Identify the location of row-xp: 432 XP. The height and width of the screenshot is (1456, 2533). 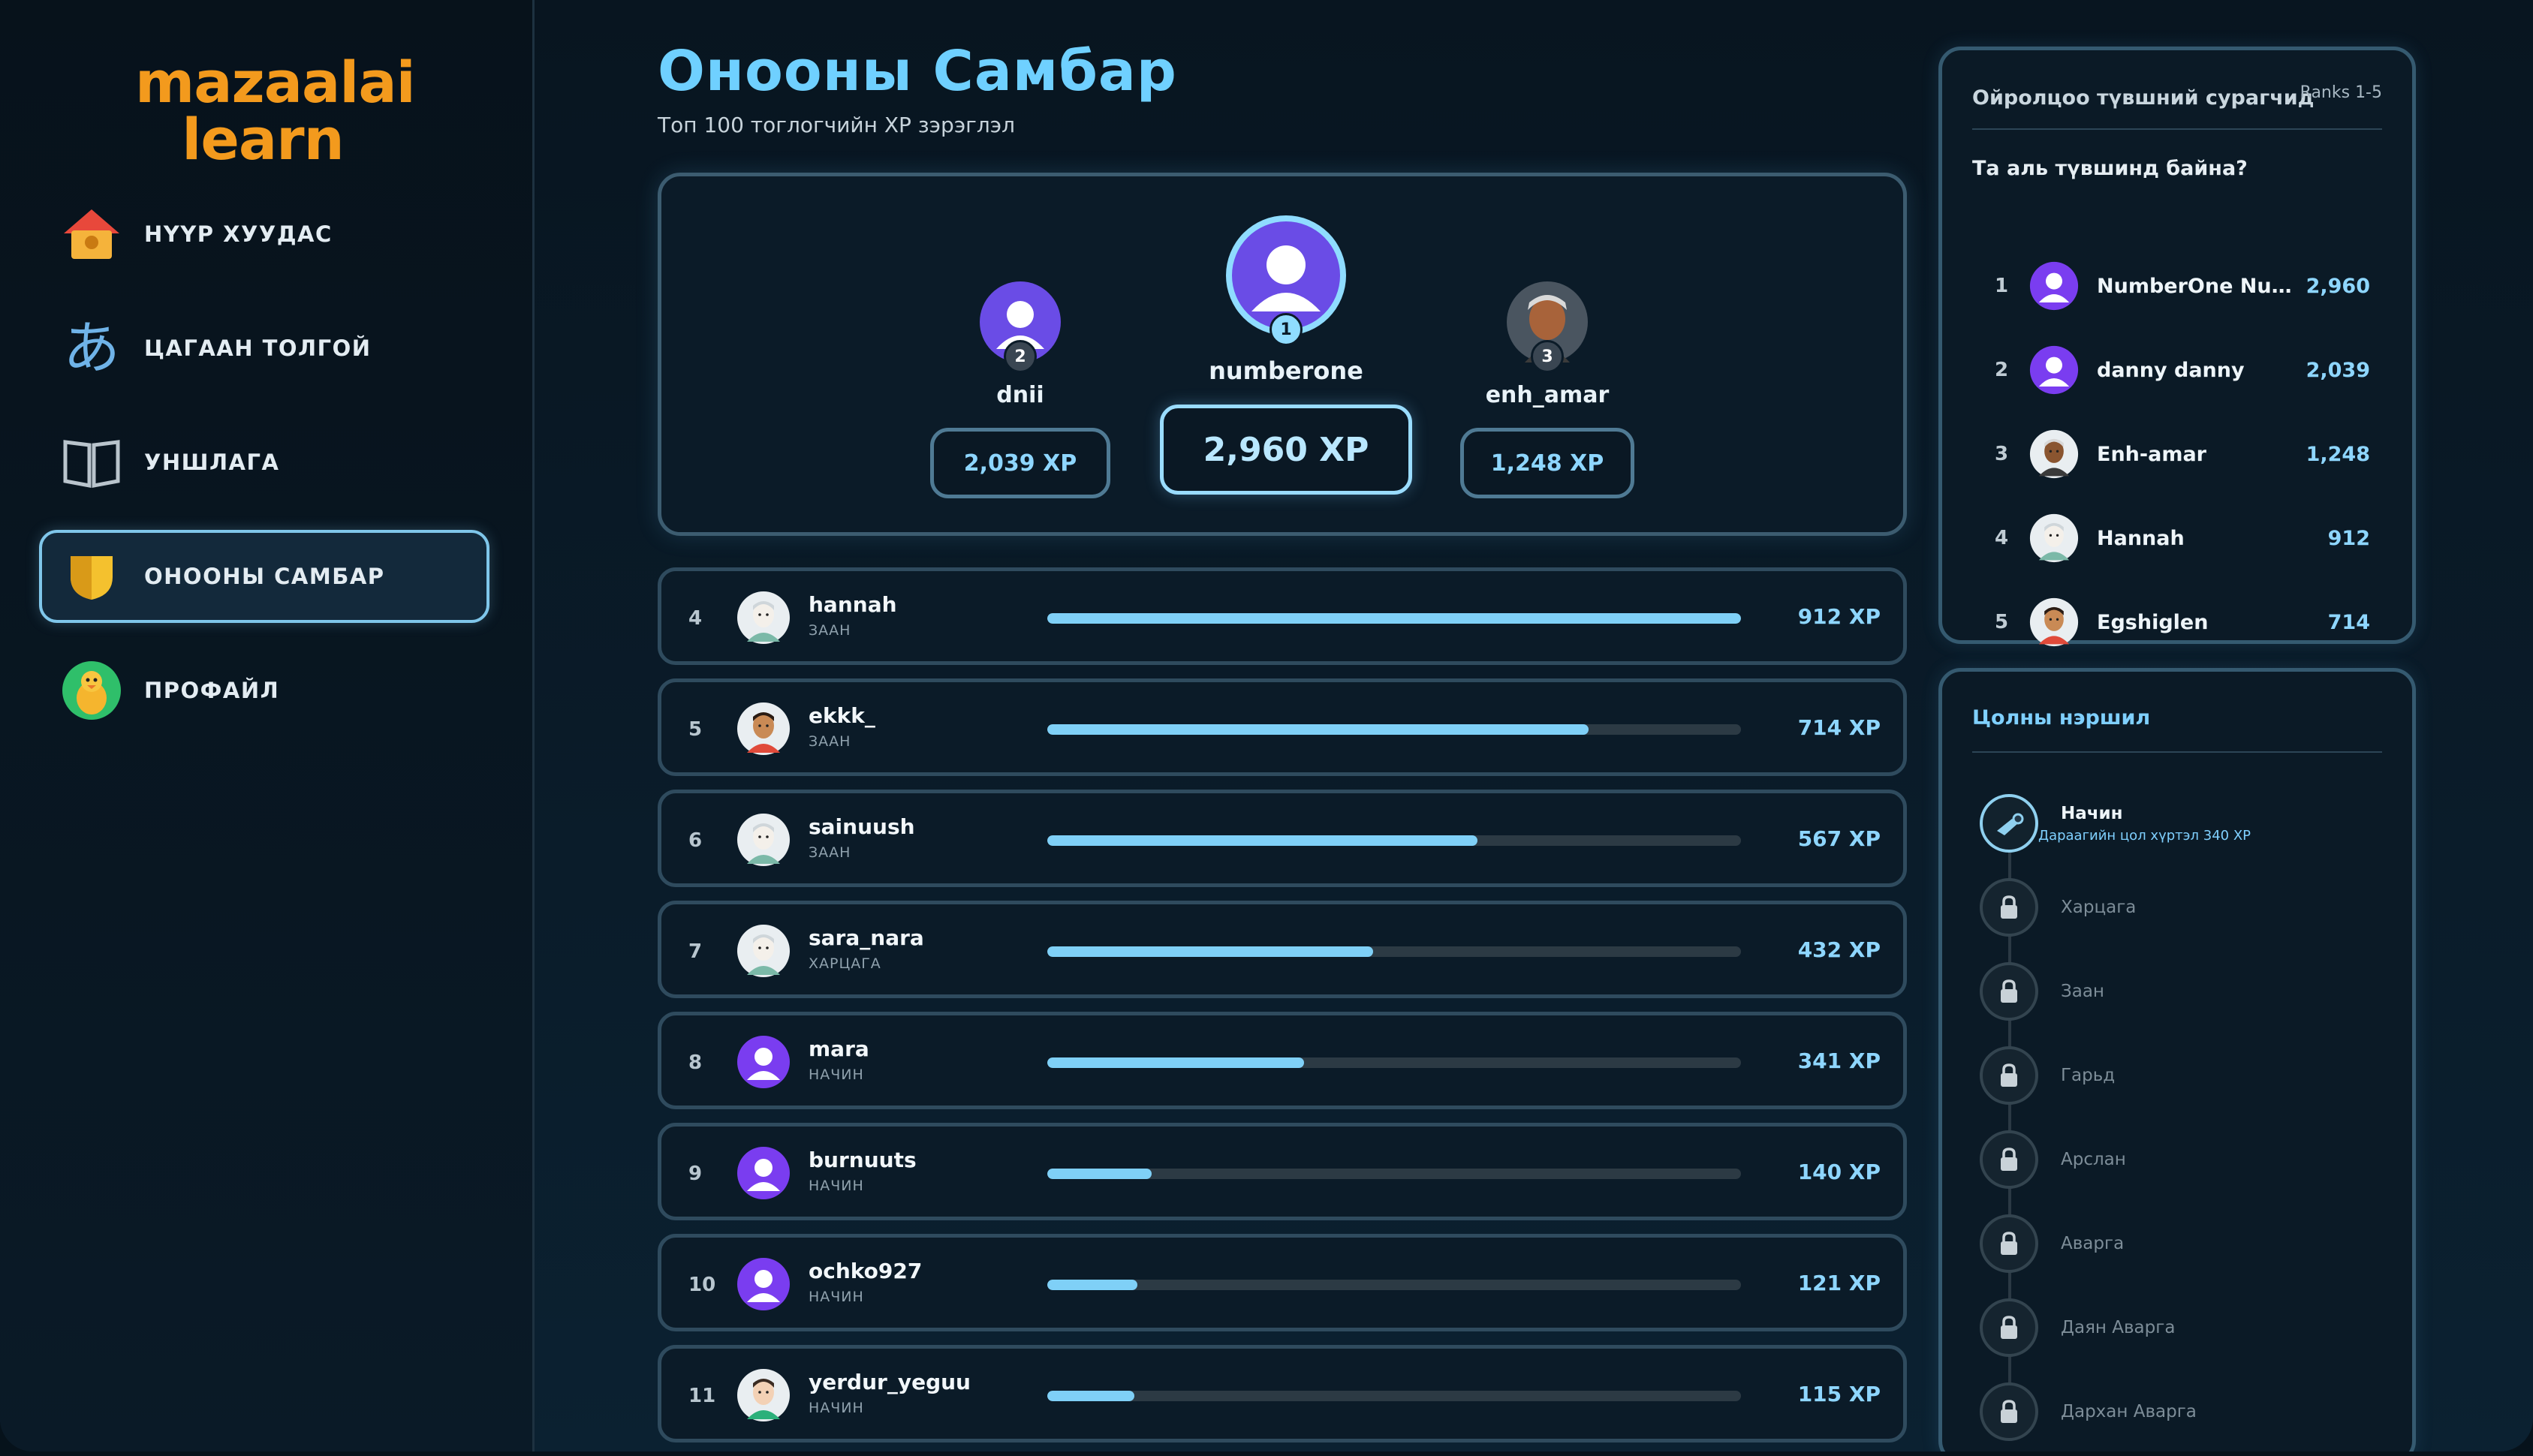
(1839, 949).